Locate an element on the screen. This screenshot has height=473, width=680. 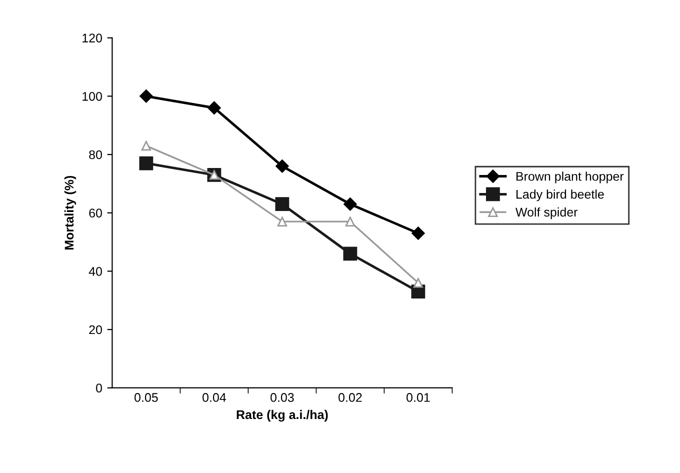
y-tick-label: 120 is located at coordinates (92, 38).